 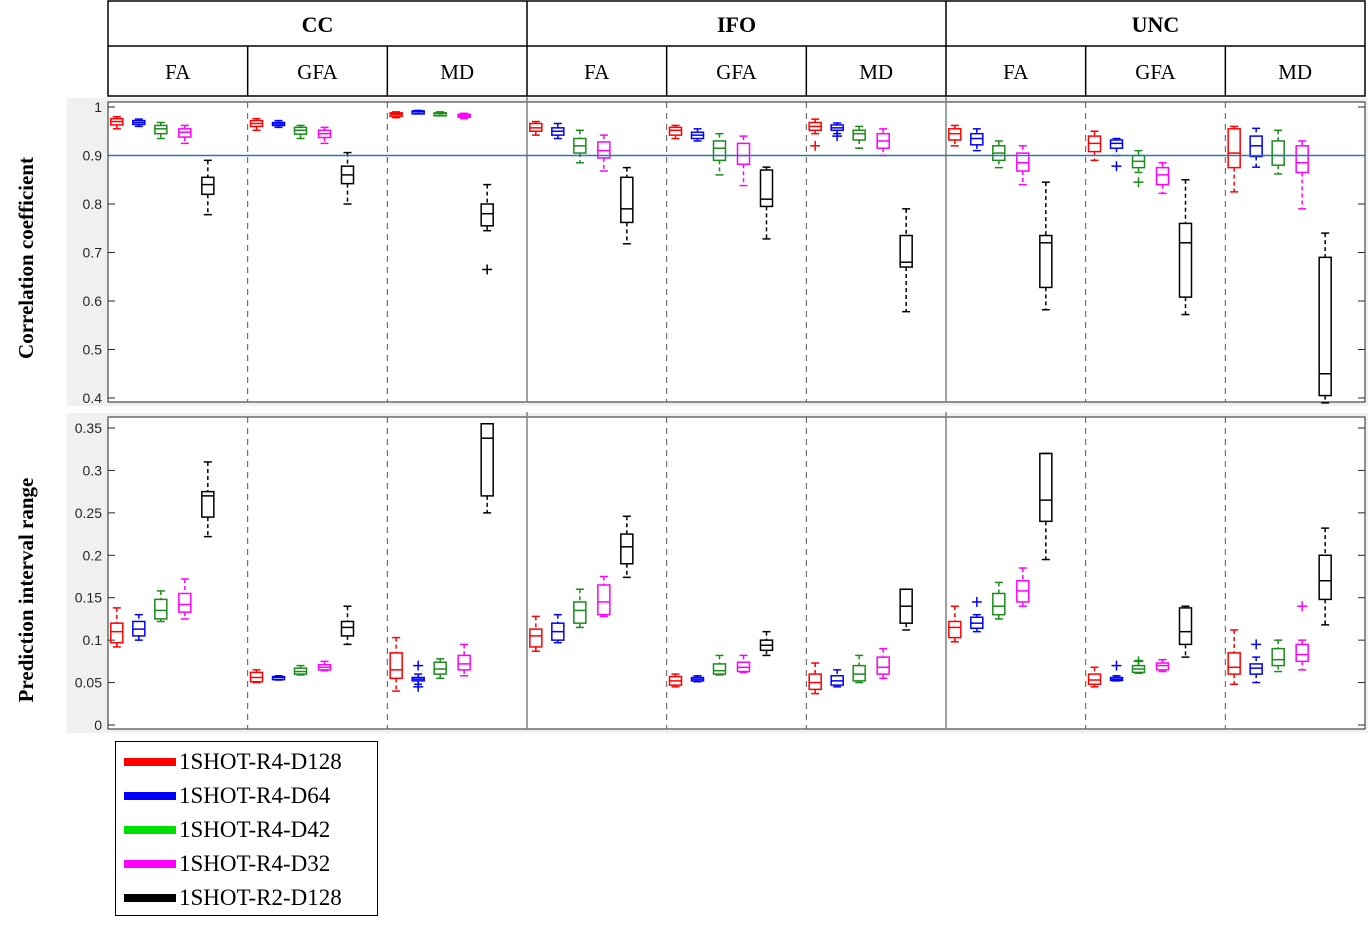 What do you see at coordinates (93, 253) in the screenshot?
I see `y-tick-label: 0.7` at bounding box center [93, 253].